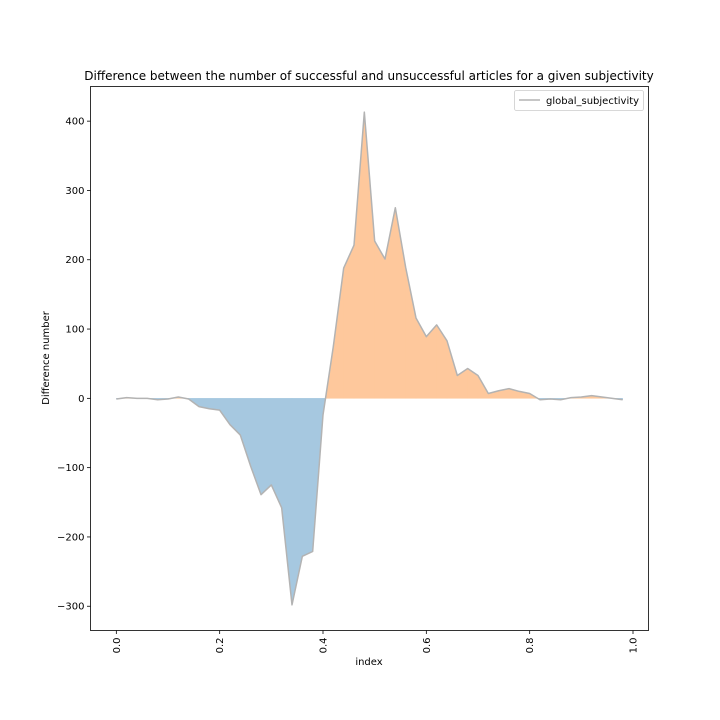 The height and width of the screenshot is (720, 720). Describe the element at coordinates (220, 646) in the screenshot. I see `x-tick-label: 0.2` at that location.